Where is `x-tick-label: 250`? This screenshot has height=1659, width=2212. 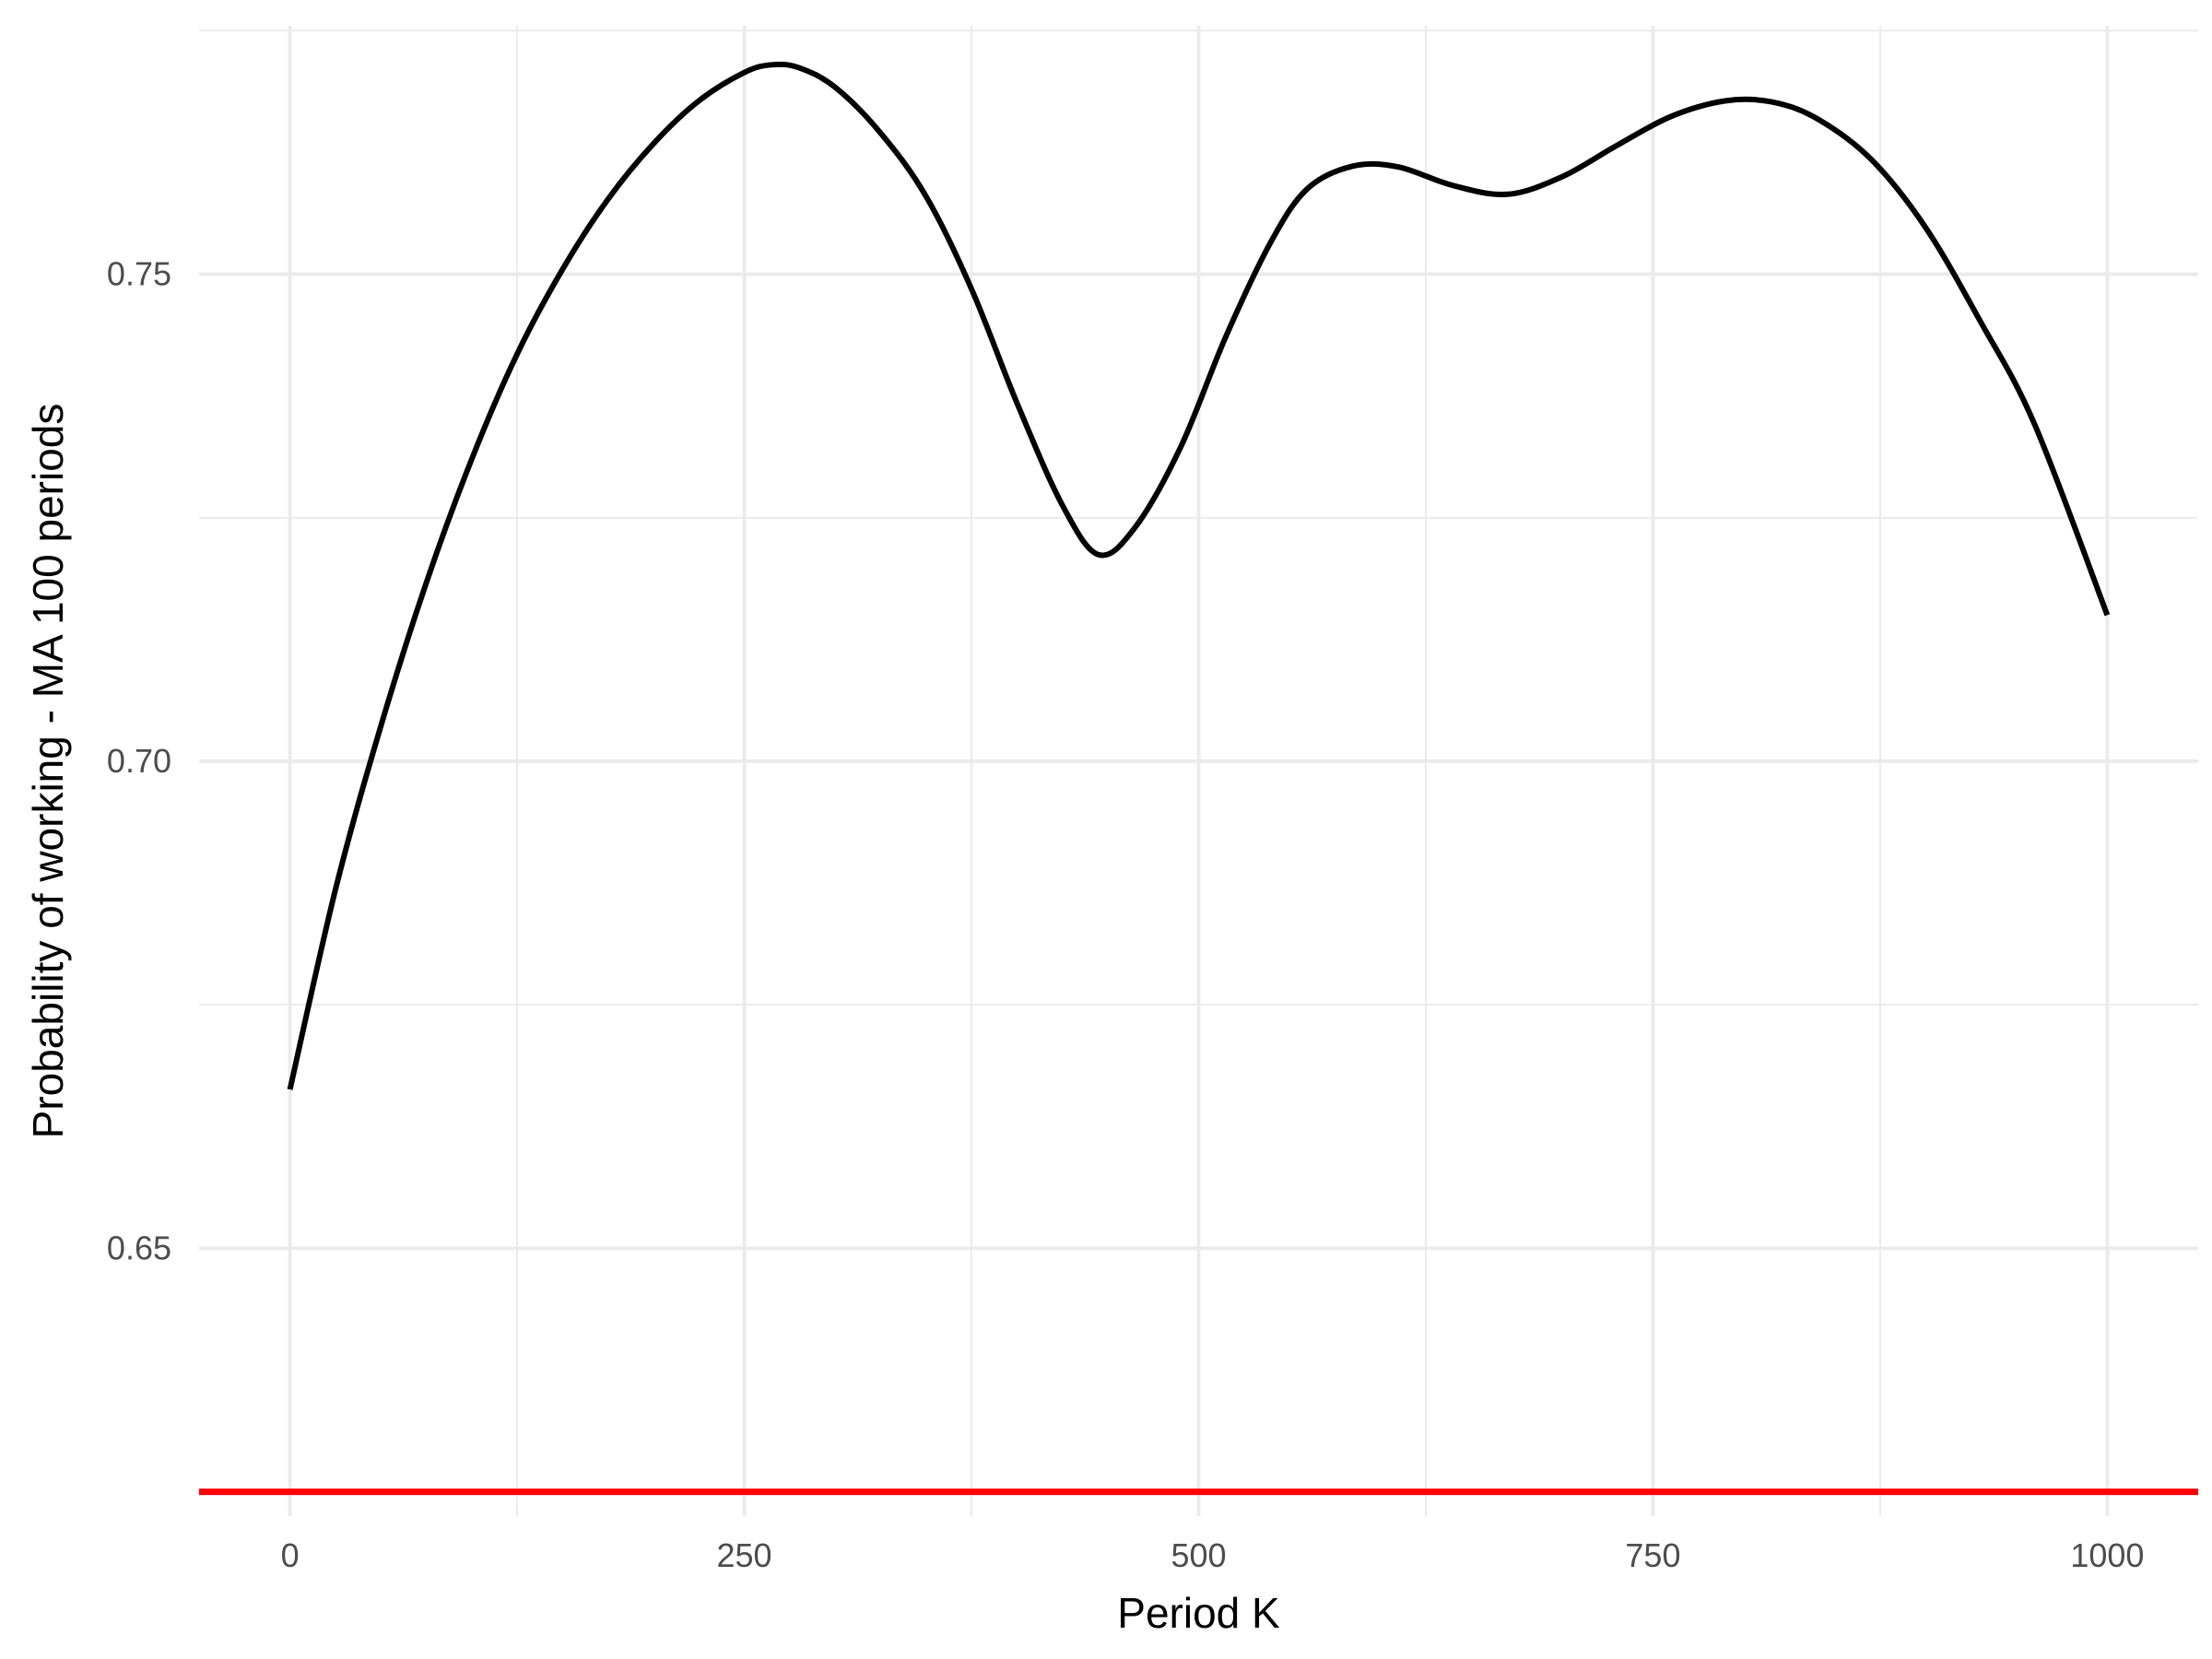
x-tick-label: 250 is located at coordinates (744, 1555).